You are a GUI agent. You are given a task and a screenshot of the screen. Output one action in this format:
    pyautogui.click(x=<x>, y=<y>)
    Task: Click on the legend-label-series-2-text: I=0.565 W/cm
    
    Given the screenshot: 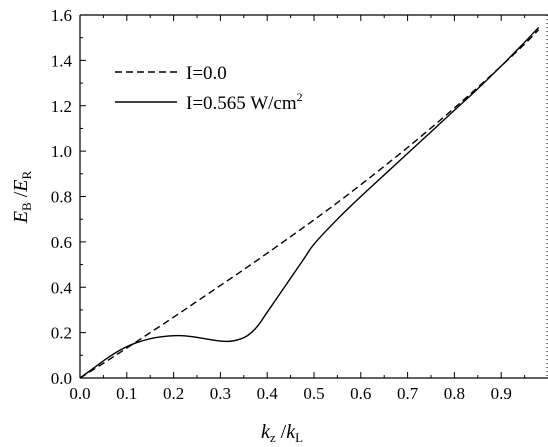 What is the action you would take?
    pyautogui.click(x=241, y=103)
    